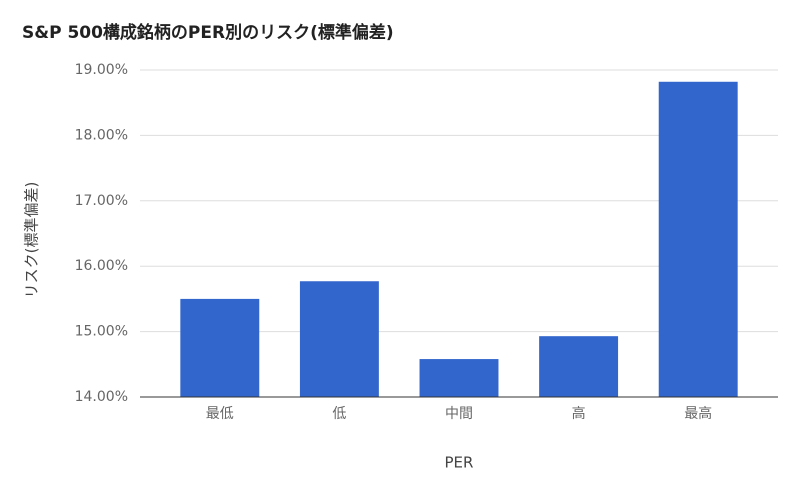 This screenshot has height=493, width=800. I want to click on x-axis-title: PER, so click(459, 463).